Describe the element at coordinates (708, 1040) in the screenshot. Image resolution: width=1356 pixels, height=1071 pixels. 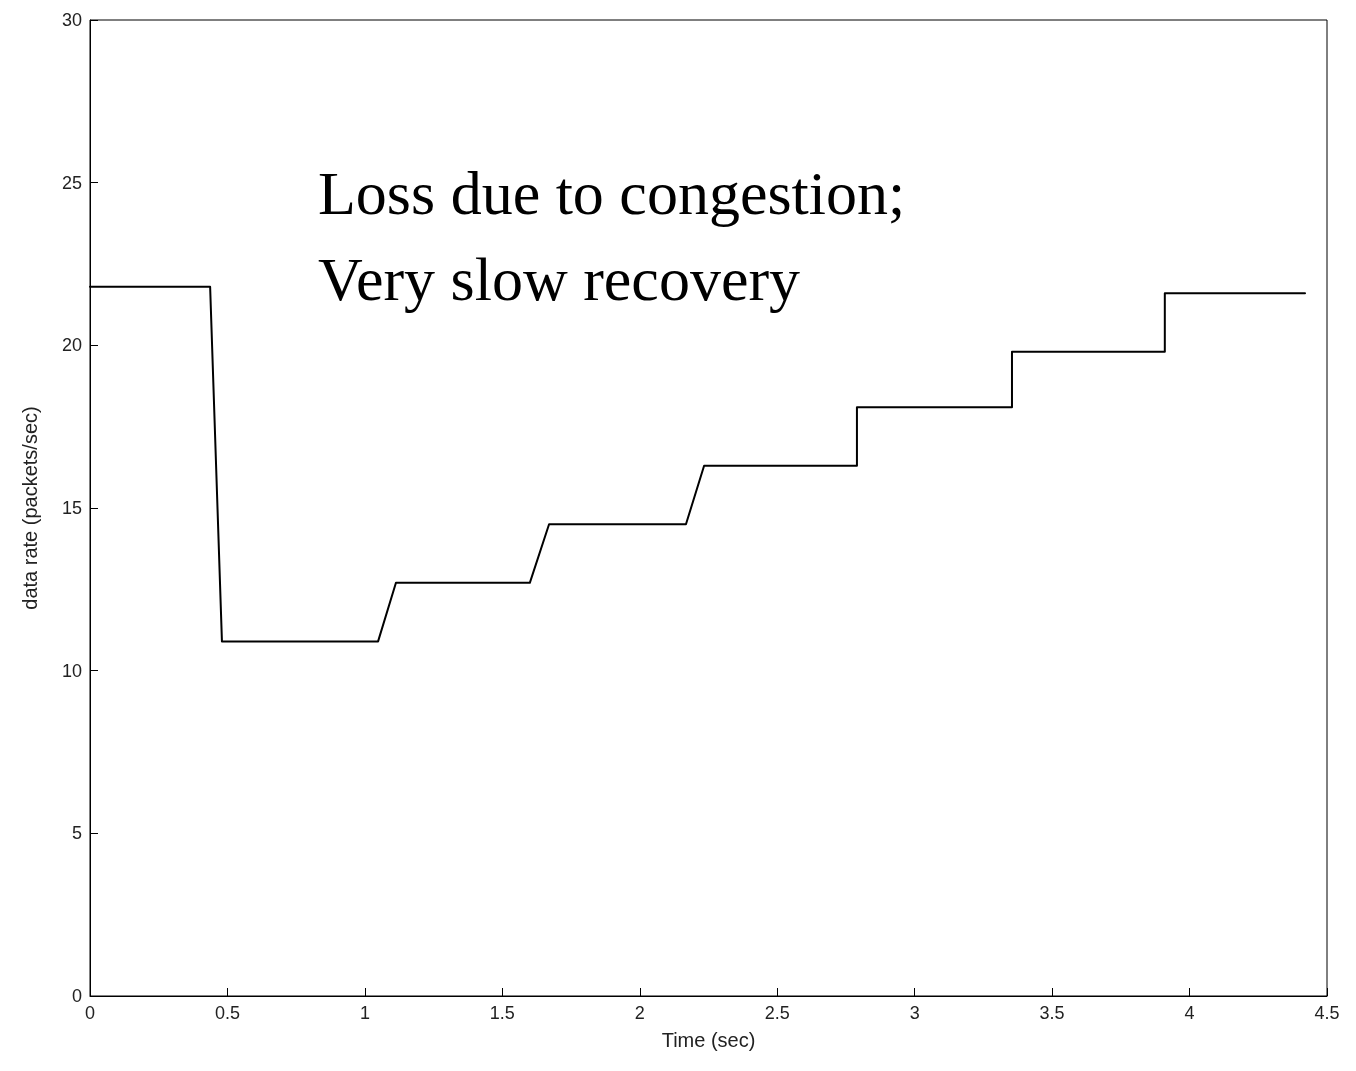
I see `x-axis-title: Time (sec)` at that location.